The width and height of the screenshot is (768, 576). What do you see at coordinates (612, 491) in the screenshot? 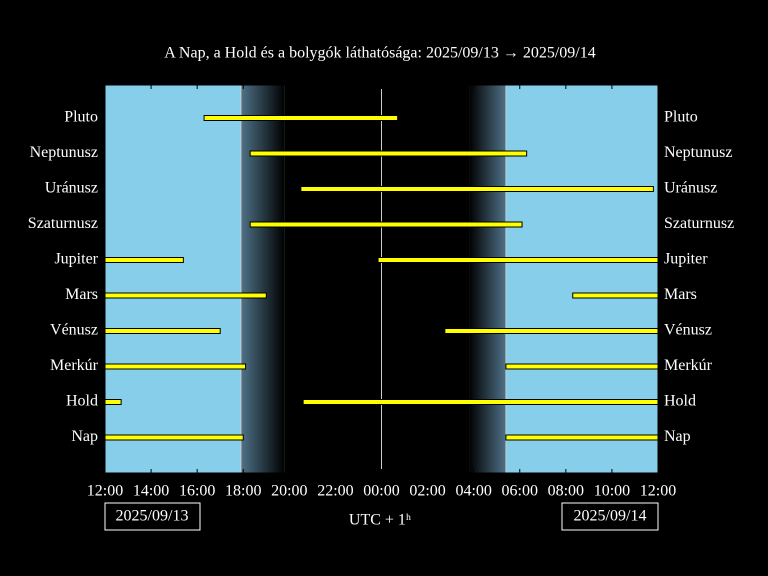
I see `x-tick-label: 10:00` at bounding box center [612, 491].